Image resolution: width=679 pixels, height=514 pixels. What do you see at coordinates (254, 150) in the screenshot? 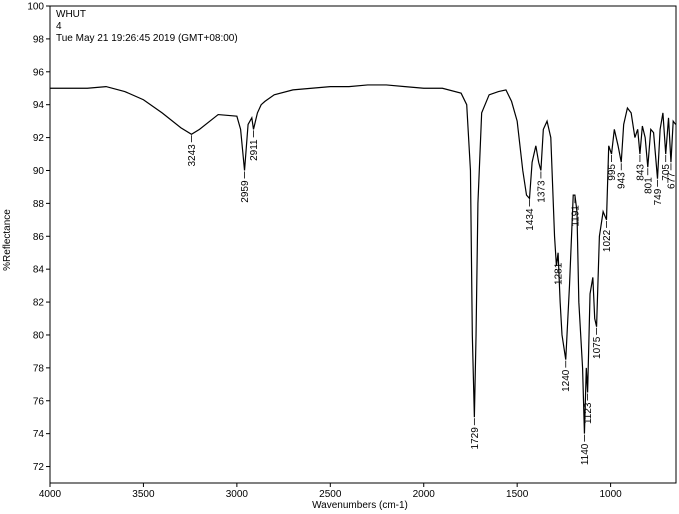
I see `peak-label: 2911` at bounding box center [254, 150].